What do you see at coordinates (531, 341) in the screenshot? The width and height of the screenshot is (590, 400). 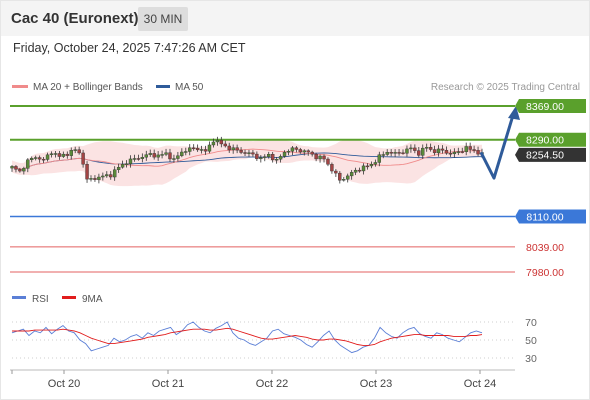 I see `rsi-tick-label: 50` at bounding box center [531, 341].